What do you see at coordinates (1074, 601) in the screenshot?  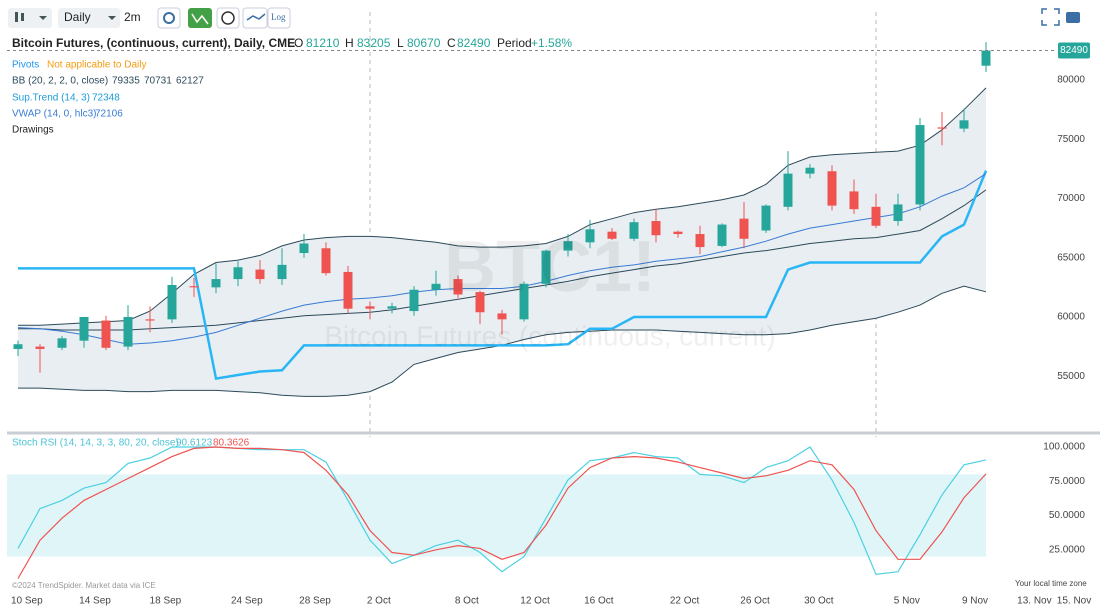 I see `x-tick-label: 15. Nov` at bounding box center [1074, 601].